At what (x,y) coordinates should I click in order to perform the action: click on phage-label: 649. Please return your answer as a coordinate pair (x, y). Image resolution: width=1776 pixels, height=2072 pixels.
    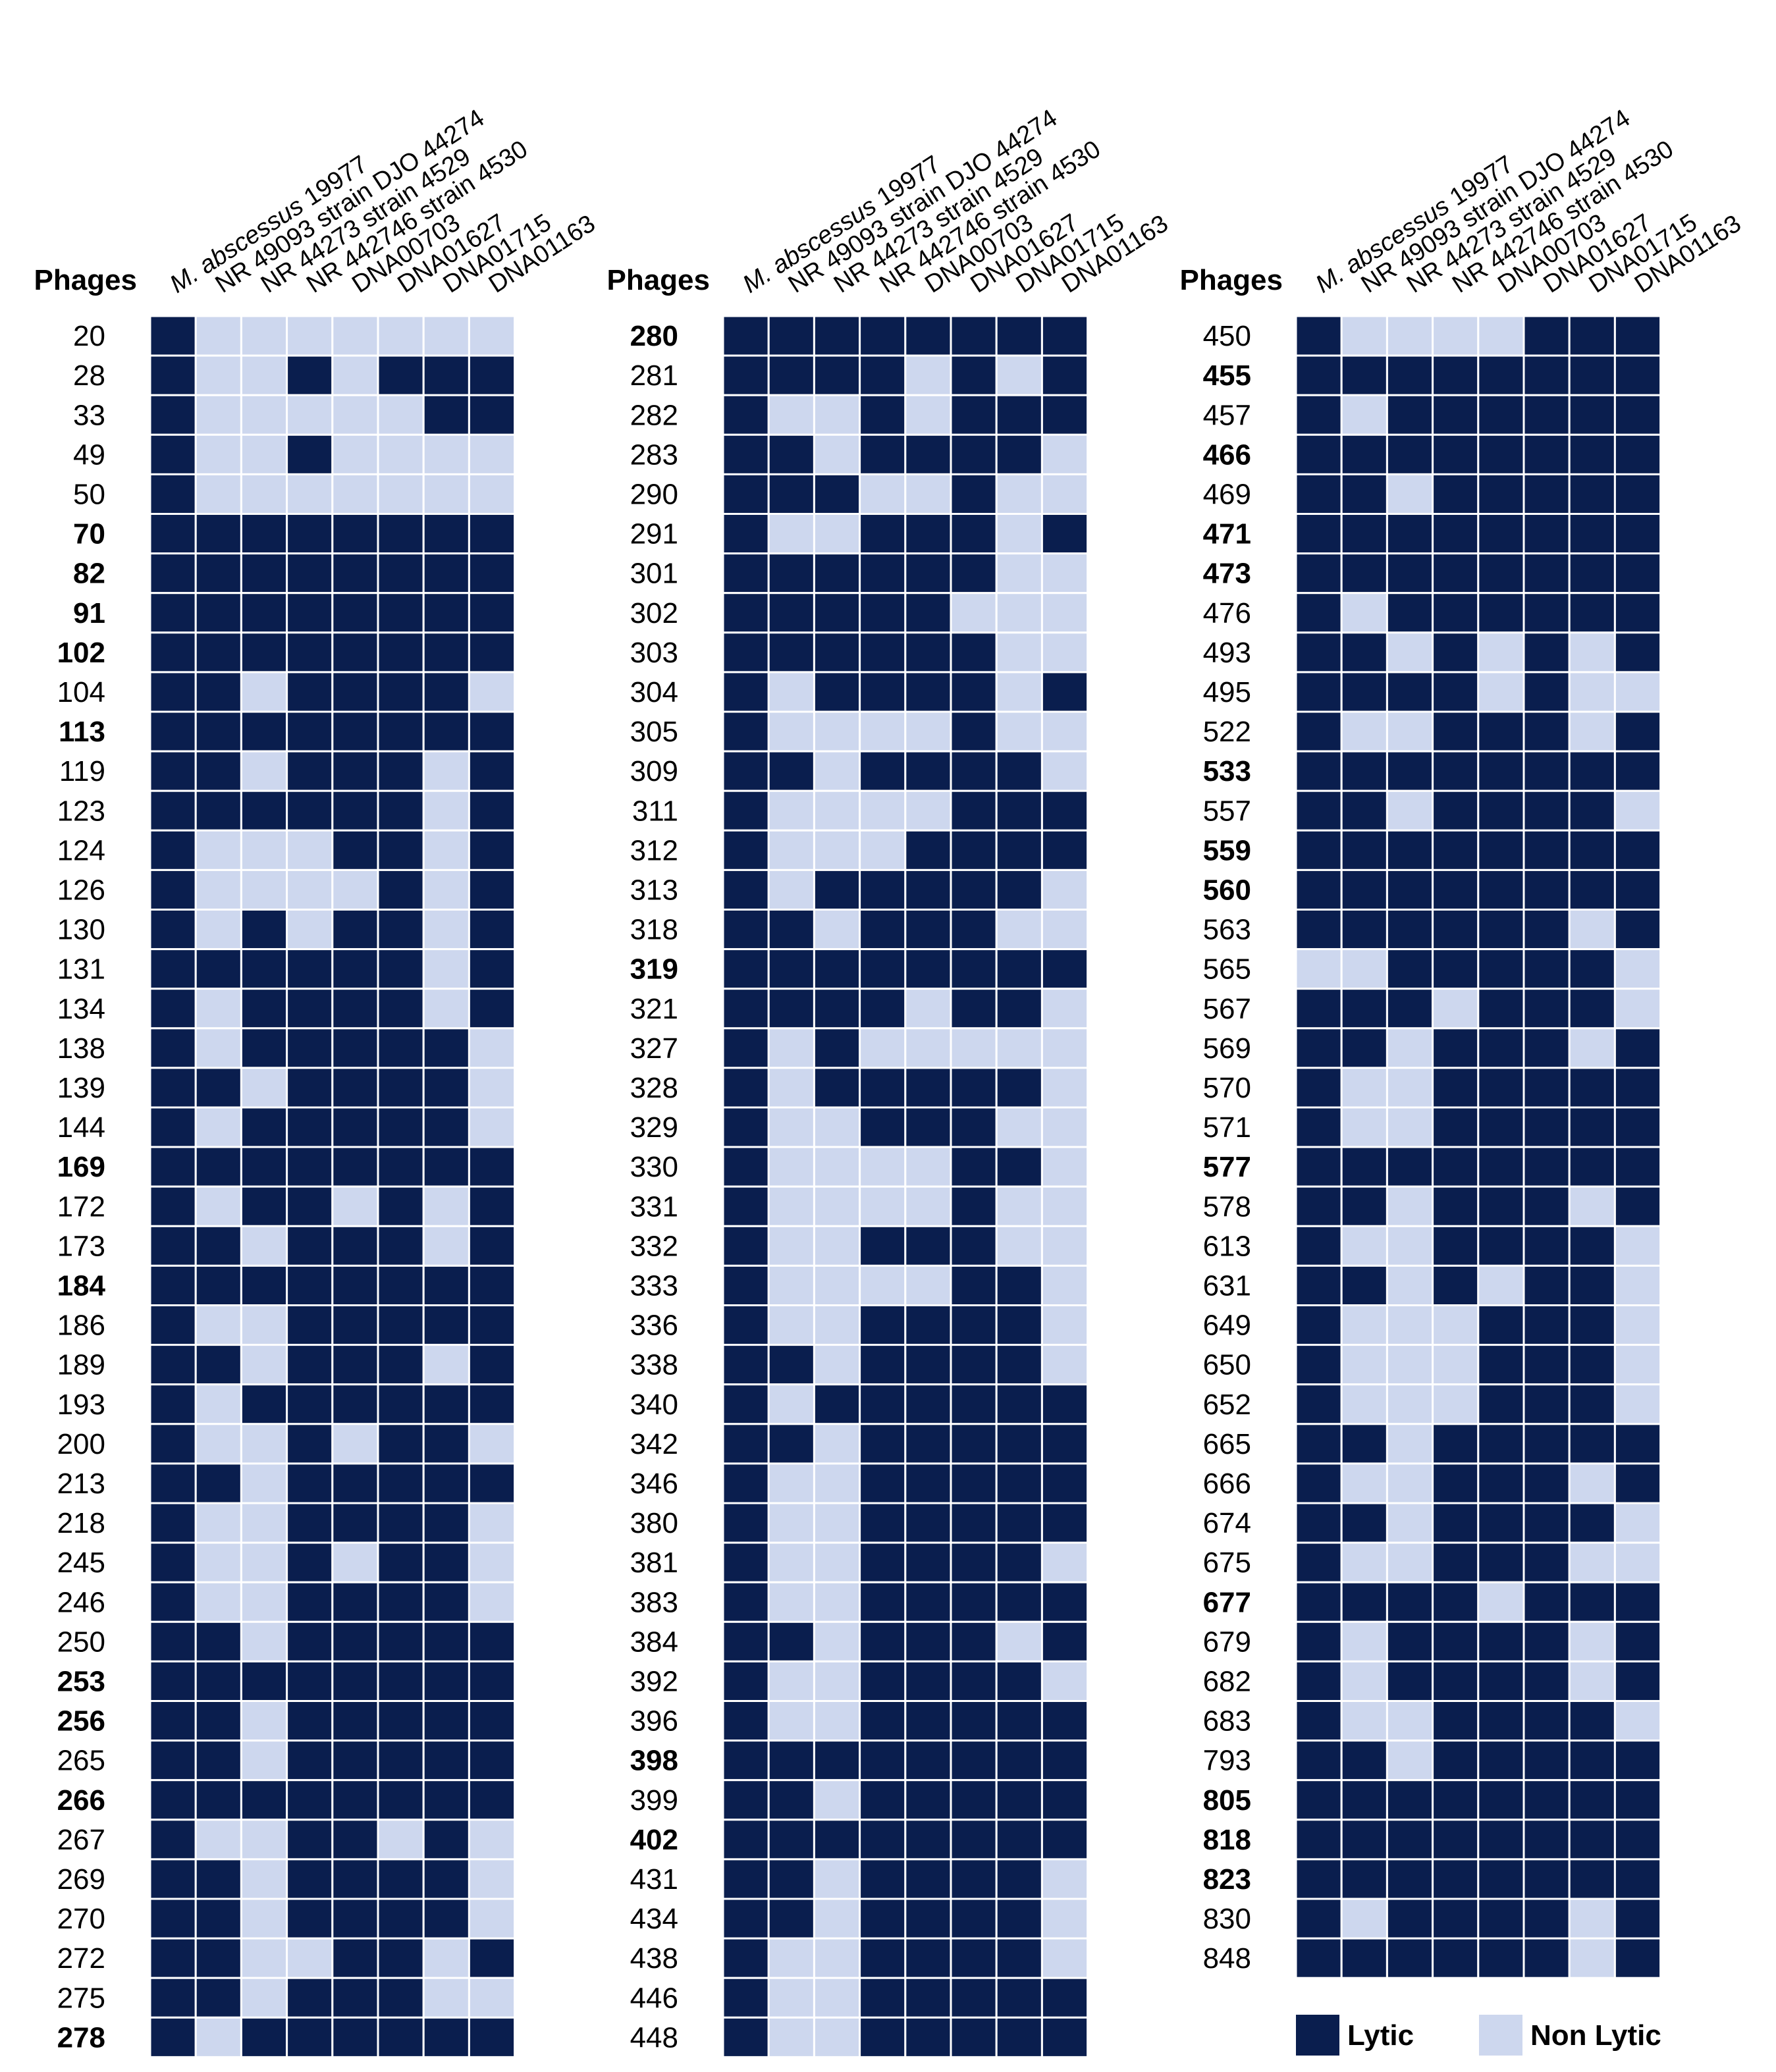
    Looking at the image, I should click on (1227, 1326).